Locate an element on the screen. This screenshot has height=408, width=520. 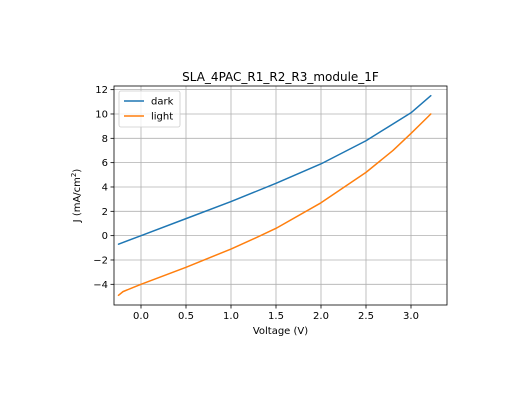
y-axis-label-main: J (mA/cm is located at coordinates (77, 200).